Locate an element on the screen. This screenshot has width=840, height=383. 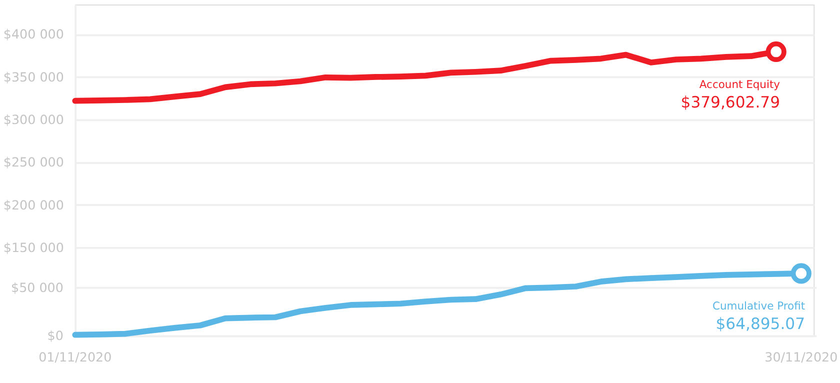
y-tick-label: $300 000 is located at coordinates (33, 120).